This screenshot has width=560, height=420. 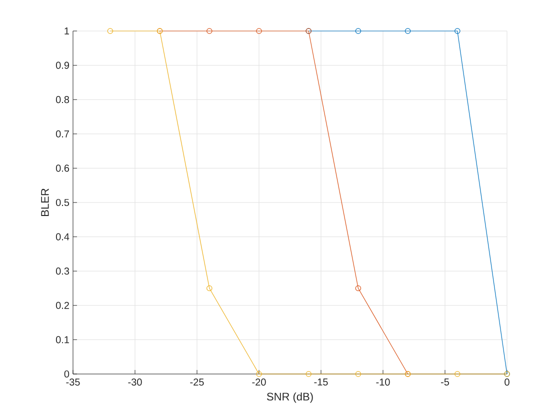 What do you see at coordinates (197, 382) in the screenshot?
I see `x-tick-label: -25` at bounding box center [197, 382].